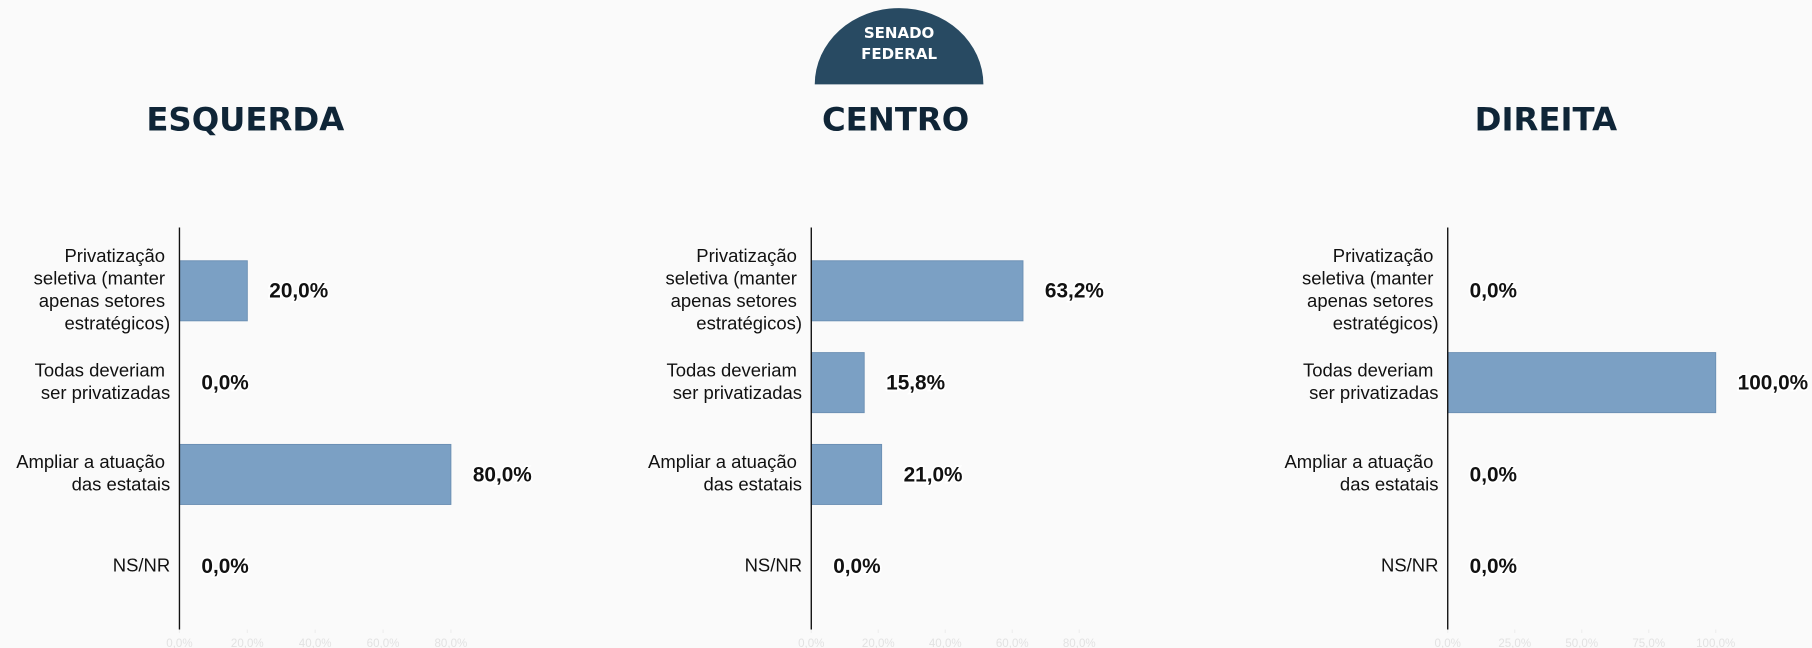 The width and height of the screenshot is (1812, 648). I want to click on badge-line: SENADO, so click(899, 33).